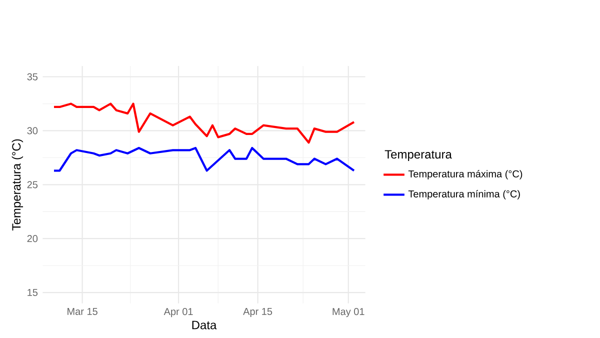 The width and height of the screenshot is (600, 338). What do you see at coordinates (465, 175) in the screenshot?
I see `legend-label: Temperatura máxima (°C)` at bounding box center [465, 175].